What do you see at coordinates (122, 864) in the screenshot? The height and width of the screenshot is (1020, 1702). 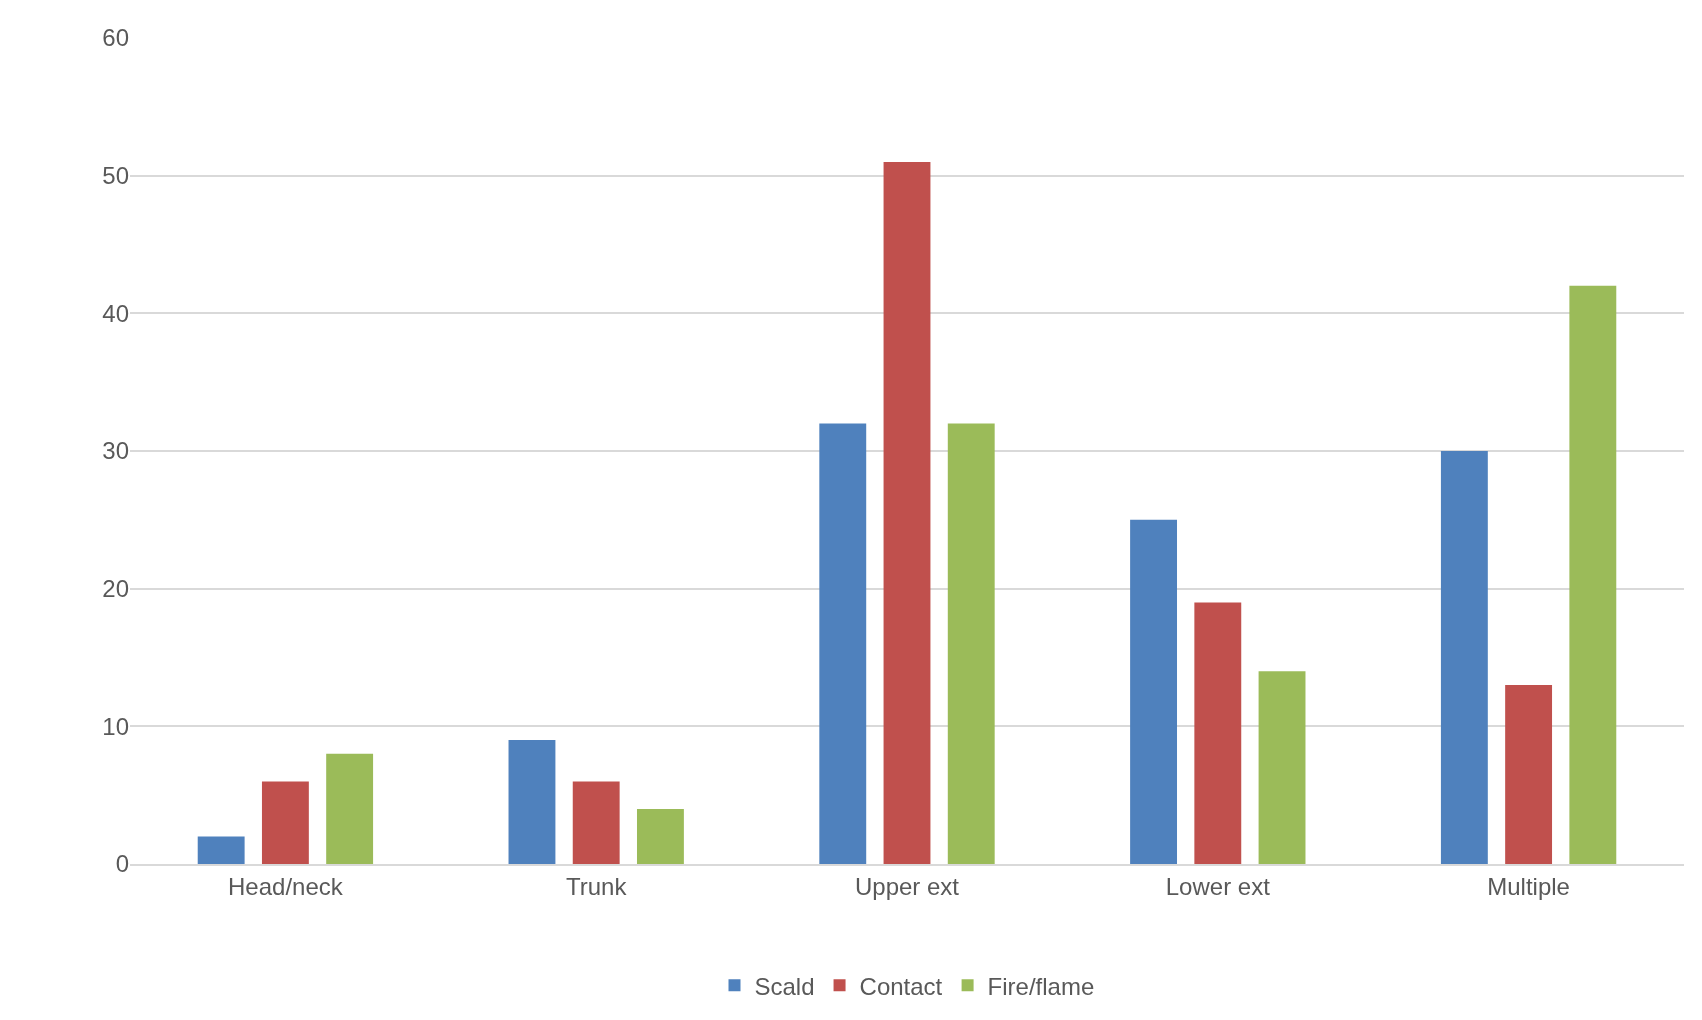 I see `y-tick-label: 0` at bounding box center [122, 864].